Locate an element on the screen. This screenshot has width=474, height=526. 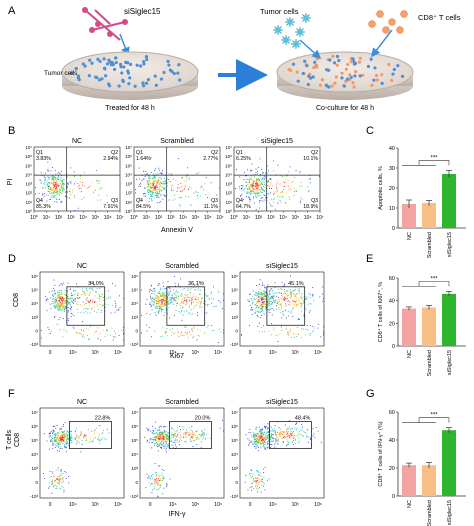
quadrant-value: 64.7% is located at coordinates (243, 207).